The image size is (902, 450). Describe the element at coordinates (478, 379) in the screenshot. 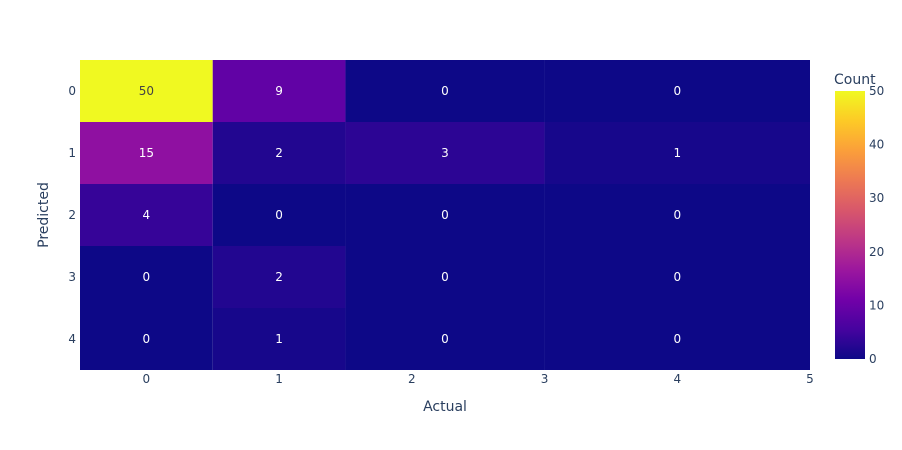

I see `x-axis-ticks: 0 1 2 3 4 5` at that location.